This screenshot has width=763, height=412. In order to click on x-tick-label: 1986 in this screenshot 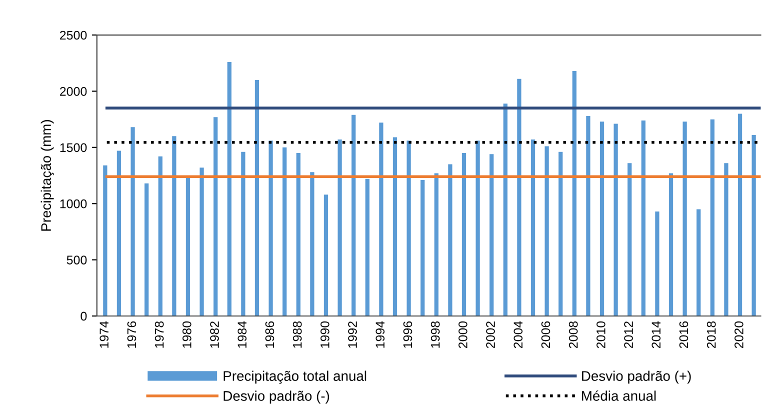, I will do `click(269, 334)`.